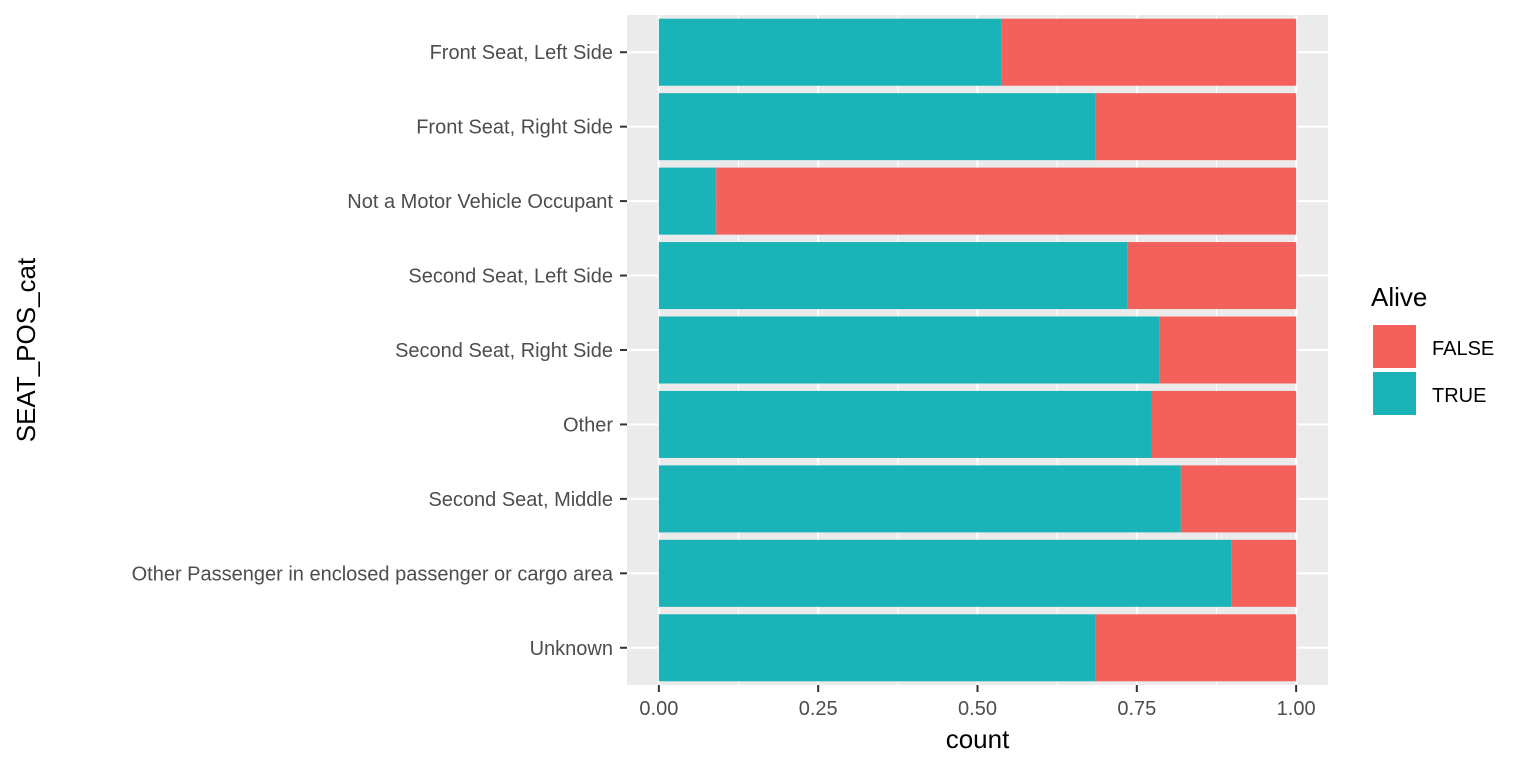  I want to click on x-tick-label: 0.75, so click(1136, 709).